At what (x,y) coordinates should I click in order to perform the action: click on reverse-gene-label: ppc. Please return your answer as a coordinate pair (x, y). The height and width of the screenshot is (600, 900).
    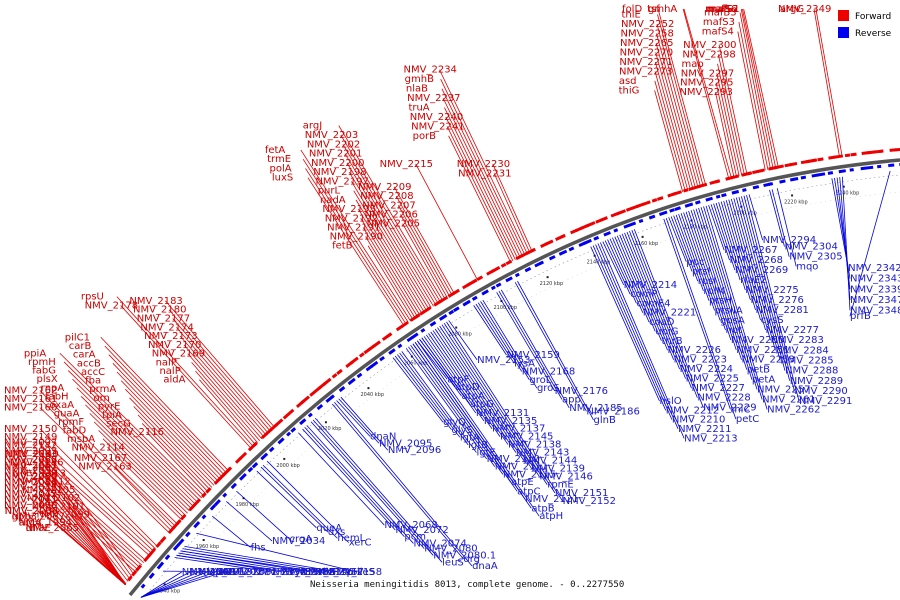
    Looking at the image, I should click on (695, 262).